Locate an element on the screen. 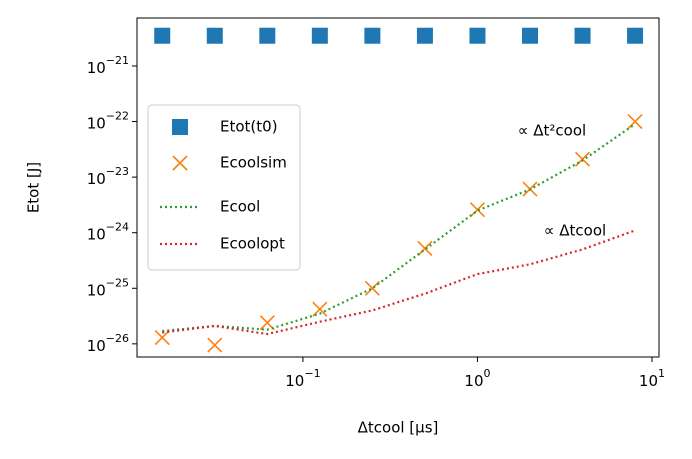  tick-label: 10⁻²⁴ is located at coordinates (108, 232).